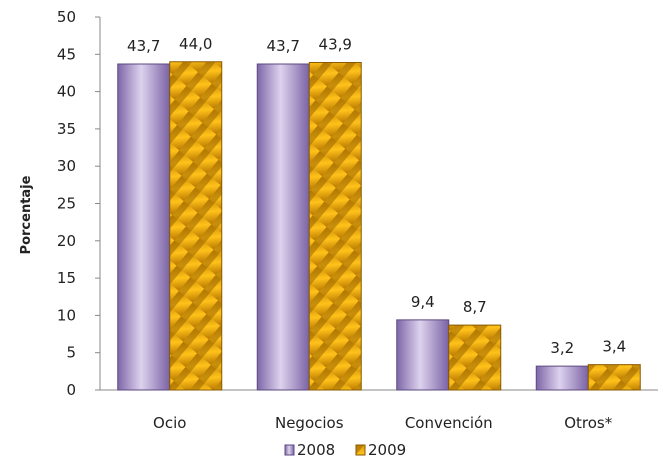 The image size is (663, 464). I want to click on y-tick-label: 10, so click(66, 315).